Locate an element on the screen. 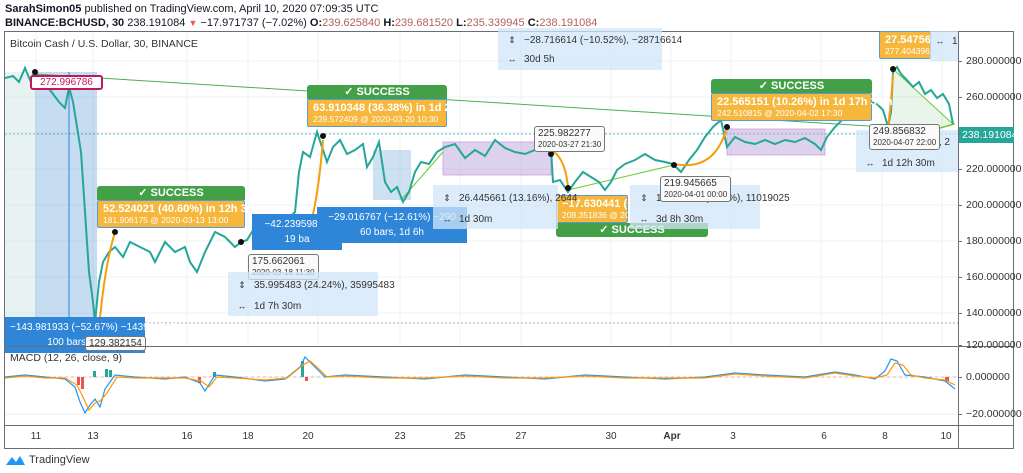 Image resolution: width=1023 pixels, height=473 pixels. price-tick: 280.000000 is located at coordinates (994, 61).